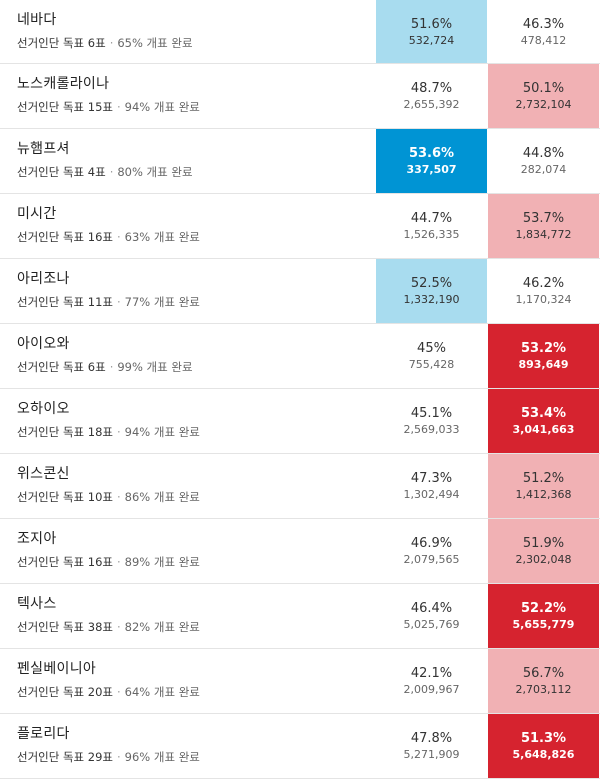 This screenshot has width=600, height=780. I want to click on reporting-status: 89% 개표 완료, so click(162, 562).